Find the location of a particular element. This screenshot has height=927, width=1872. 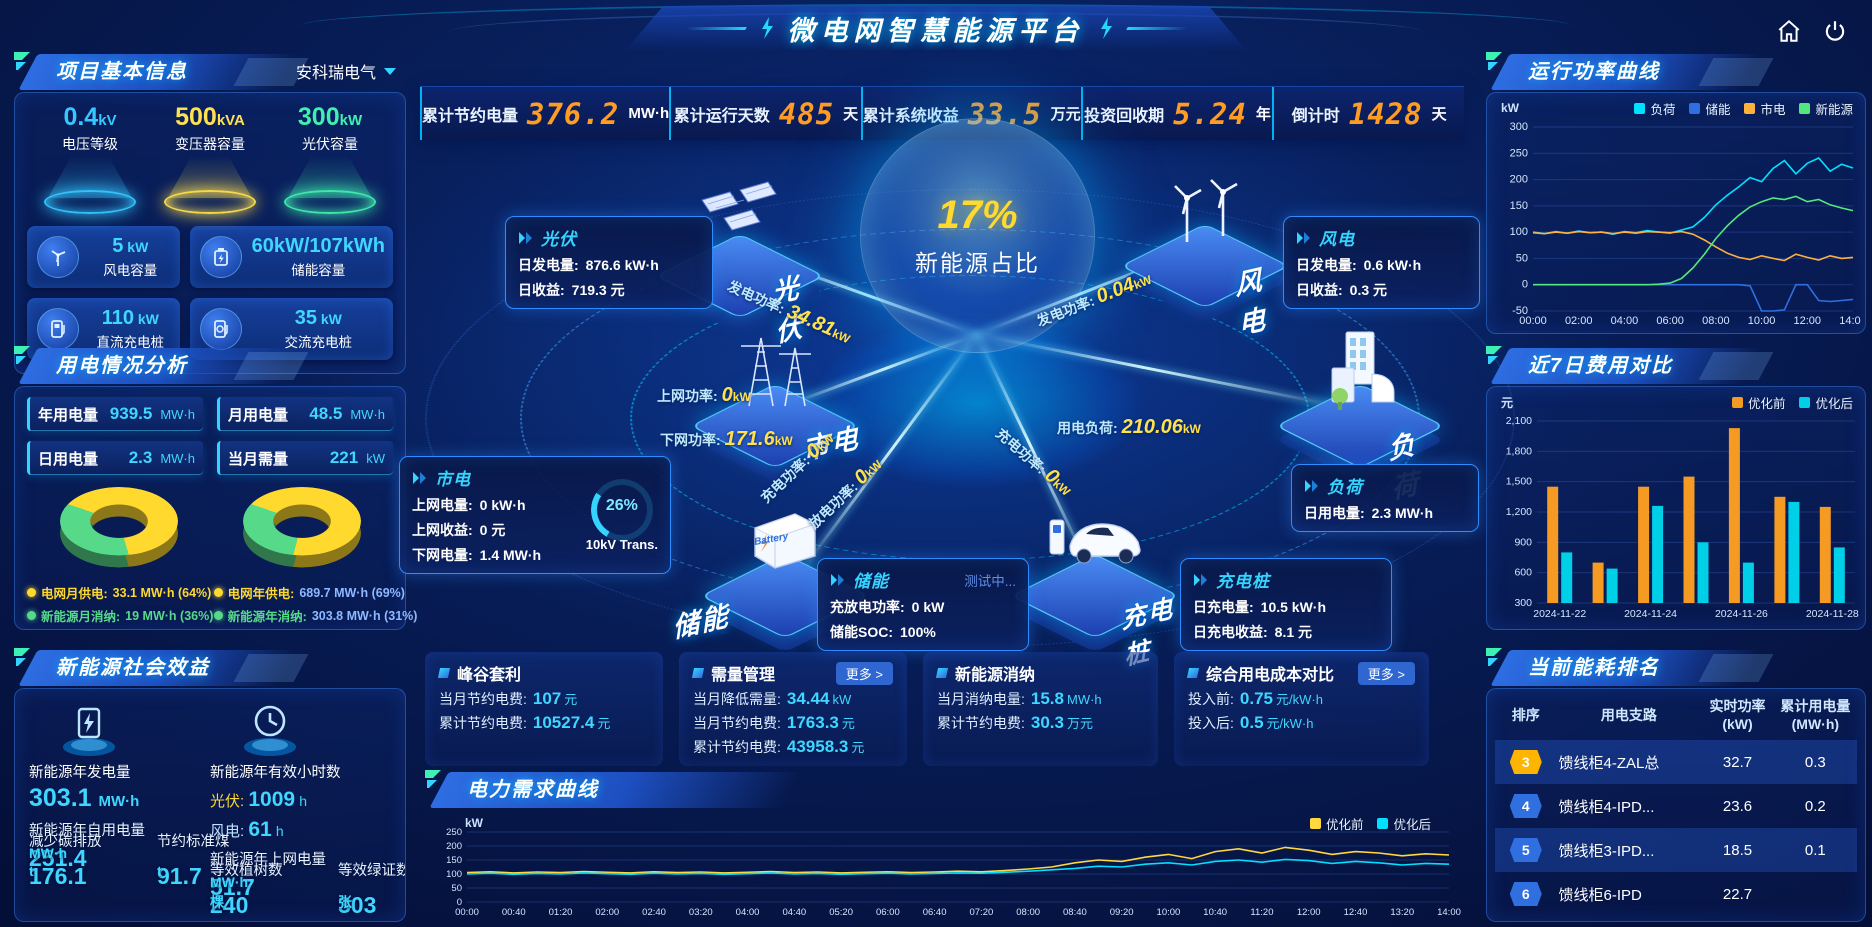

tile-label: 储能容量 is located at coordinates (318, 270).